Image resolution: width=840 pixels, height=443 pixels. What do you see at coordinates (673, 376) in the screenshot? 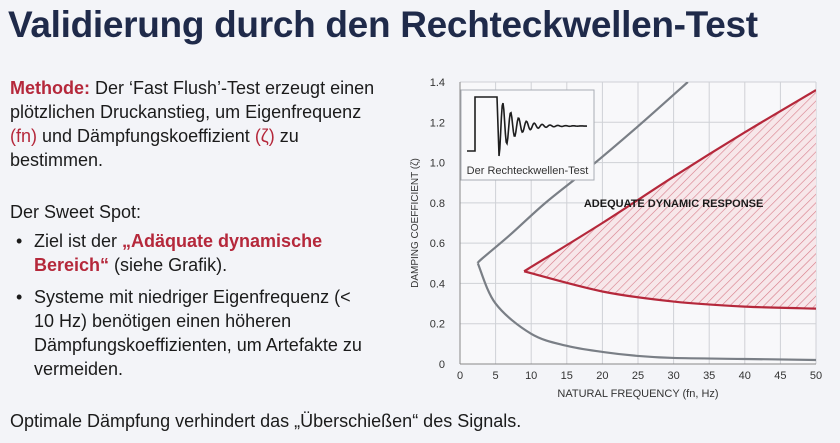
I see `x-tick-label: 30` at bounding box center [673, 376].